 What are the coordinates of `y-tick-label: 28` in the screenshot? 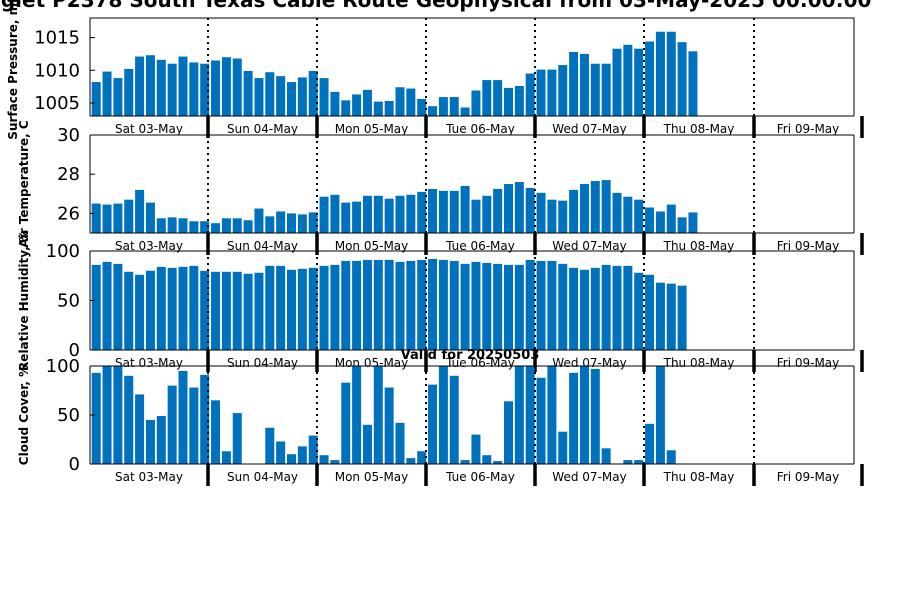 It's located at (68, 174).